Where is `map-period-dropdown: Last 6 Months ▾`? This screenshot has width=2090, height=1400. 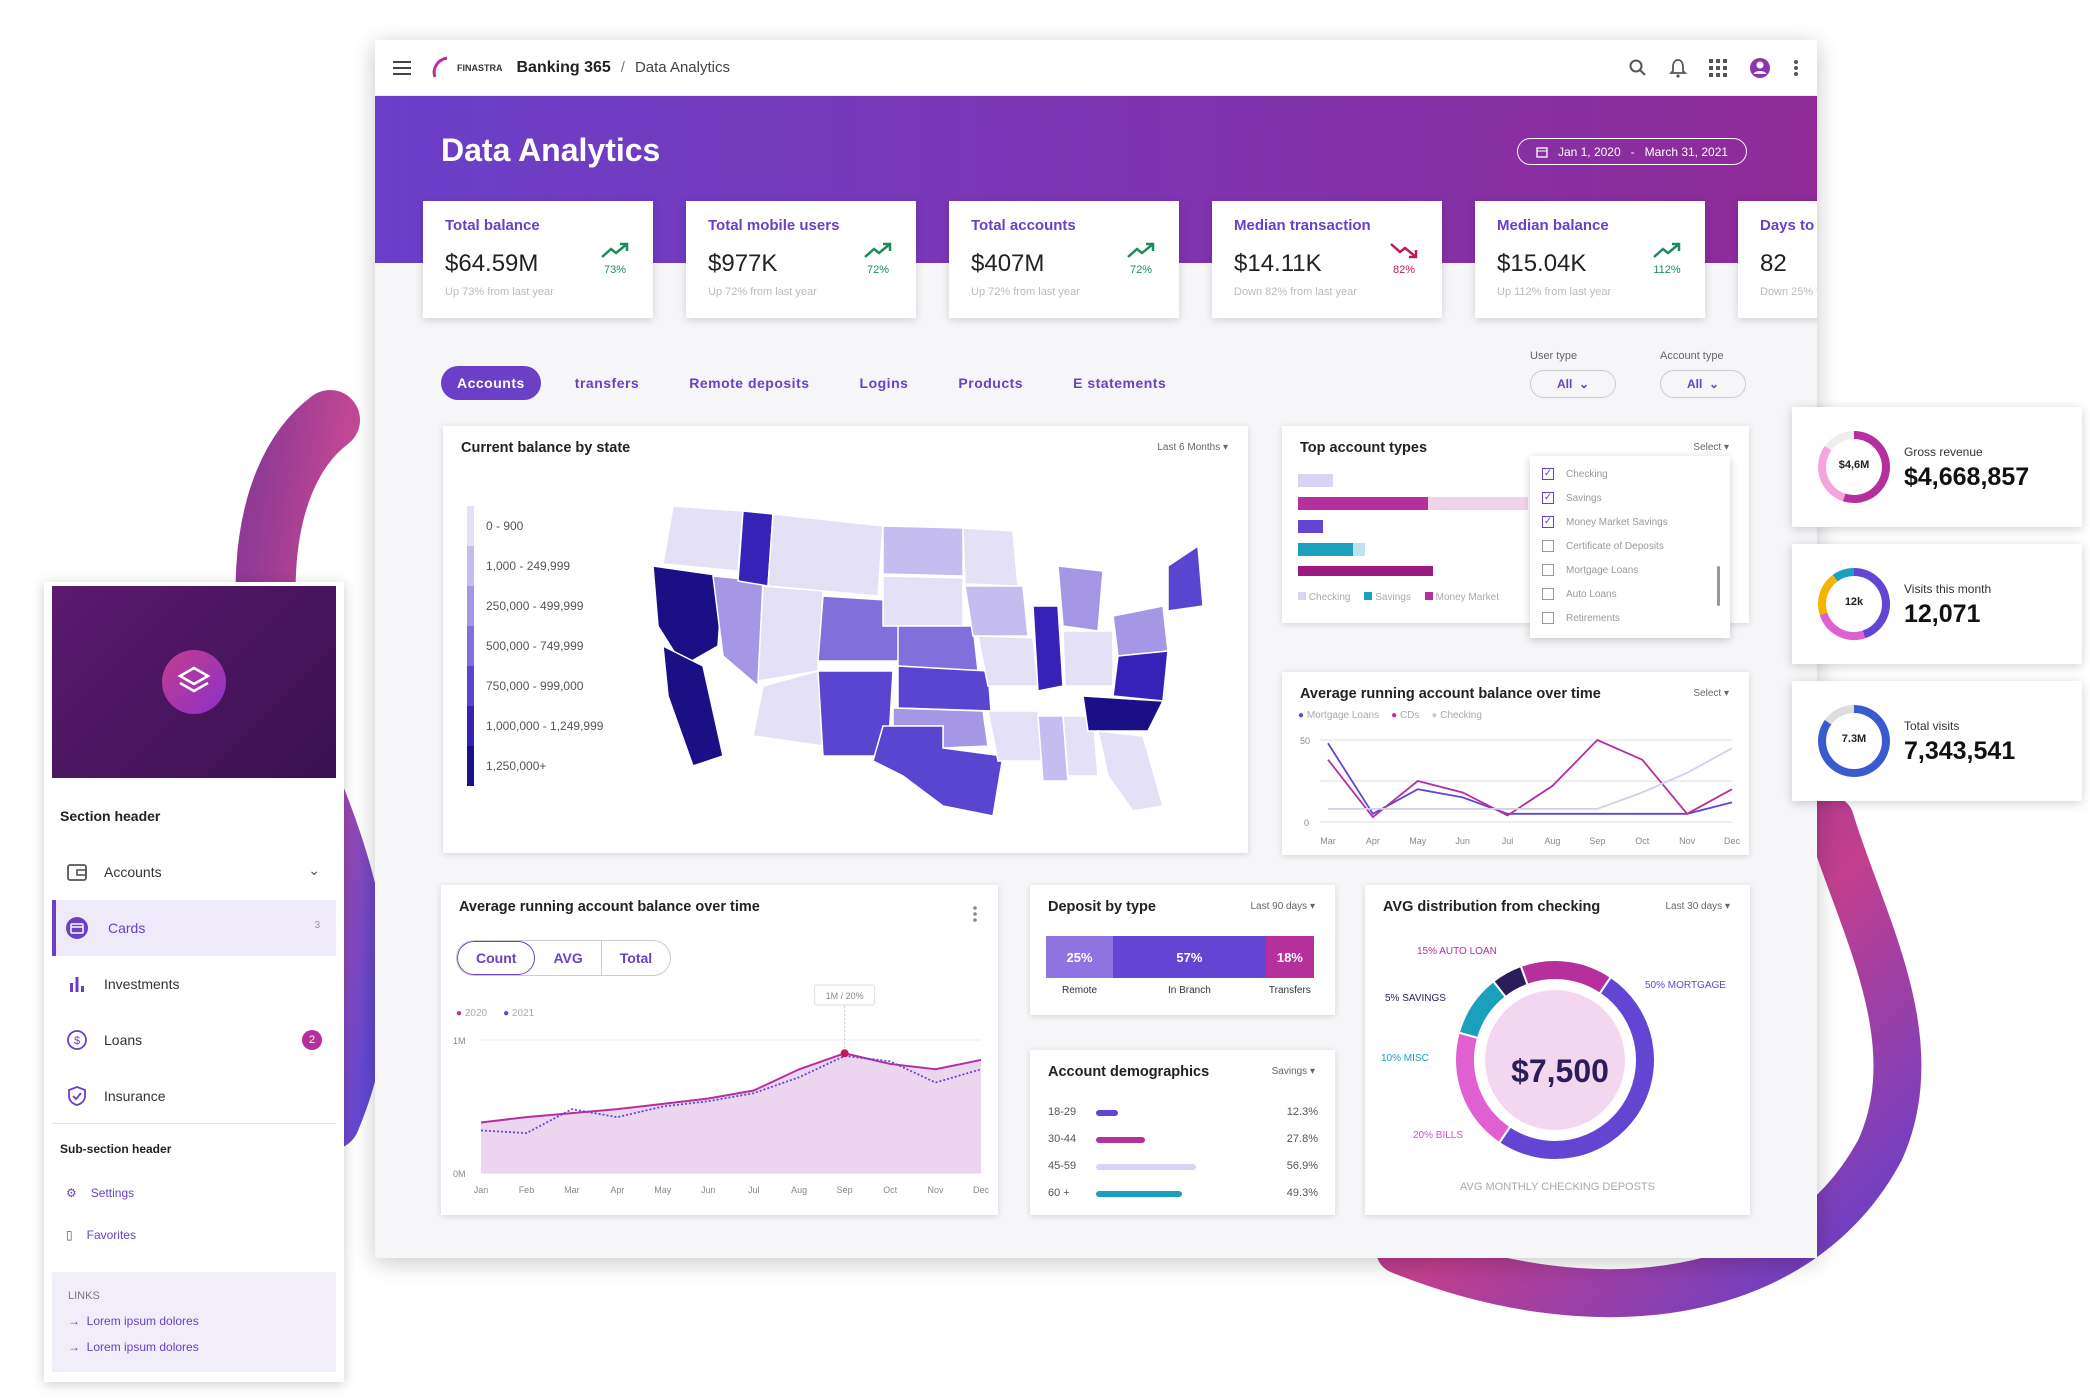 map-period-dropdown: Last 6 Months ▾ is located at coordinates (1192, 447).